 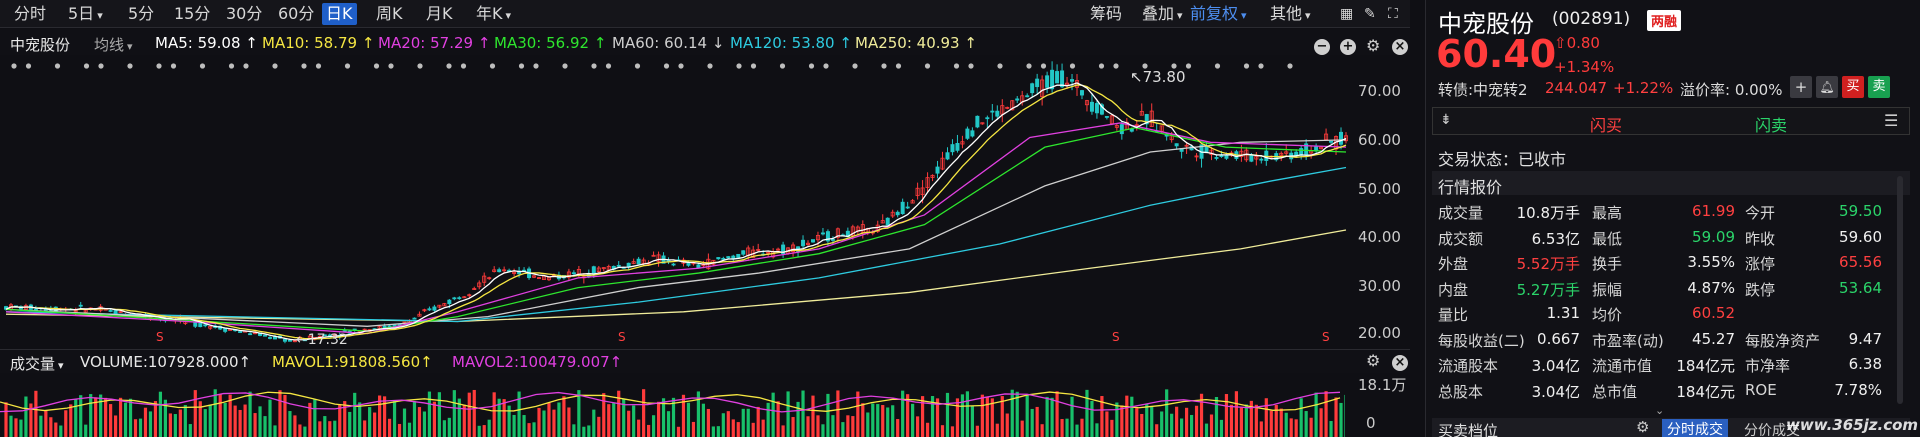 What do you see at coordinates (1606, 125) in the screenshot?
I see `flash-buy-button: 闪买` at bounding box center [1606, 125].